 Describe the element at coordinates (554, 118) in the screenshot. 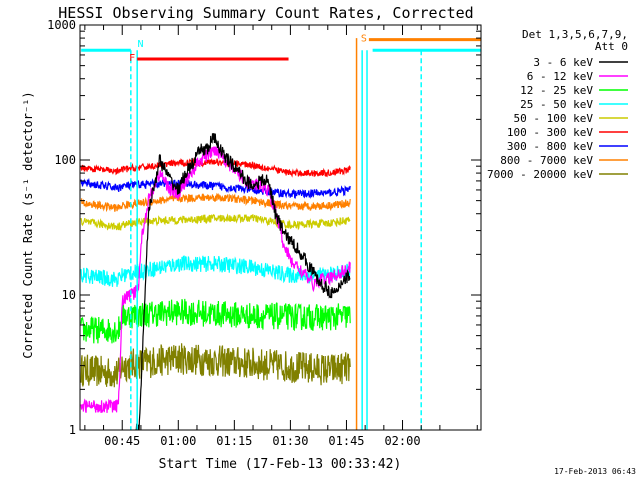

I see `legend-label: 50 - 100 keV` at that location.